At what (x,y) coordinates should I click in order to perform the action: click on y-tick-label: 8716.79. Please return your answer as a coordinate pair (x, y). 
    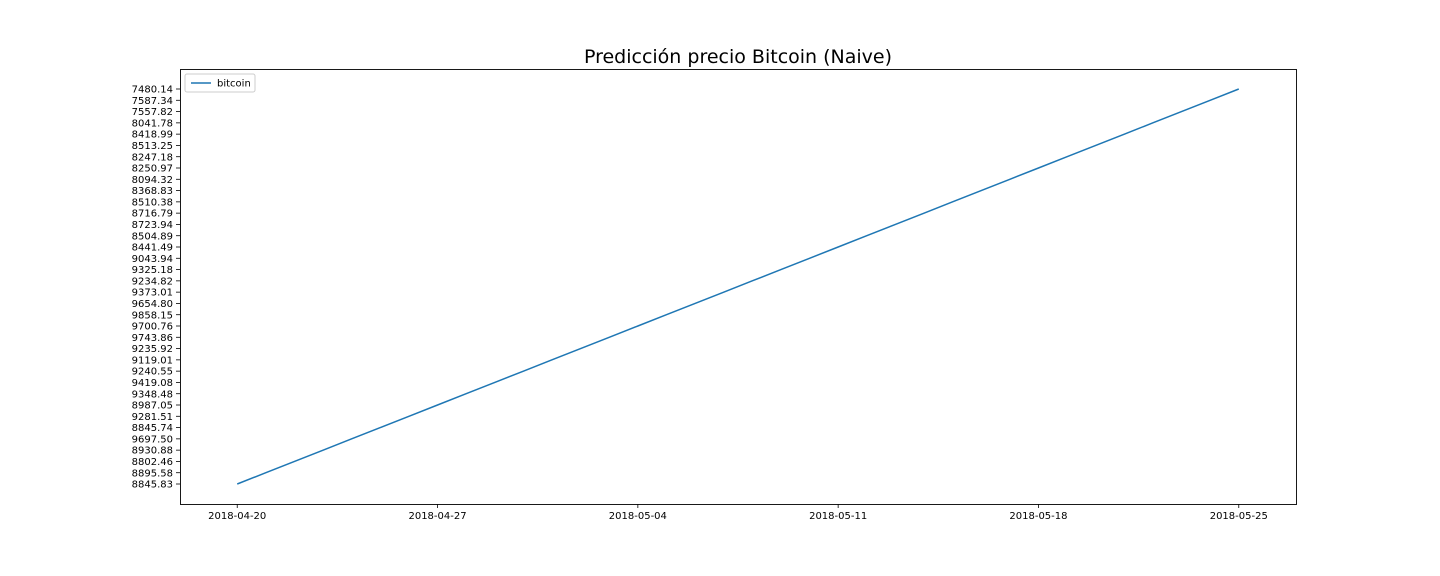
    Looking at the image, I should click on (152, 214).